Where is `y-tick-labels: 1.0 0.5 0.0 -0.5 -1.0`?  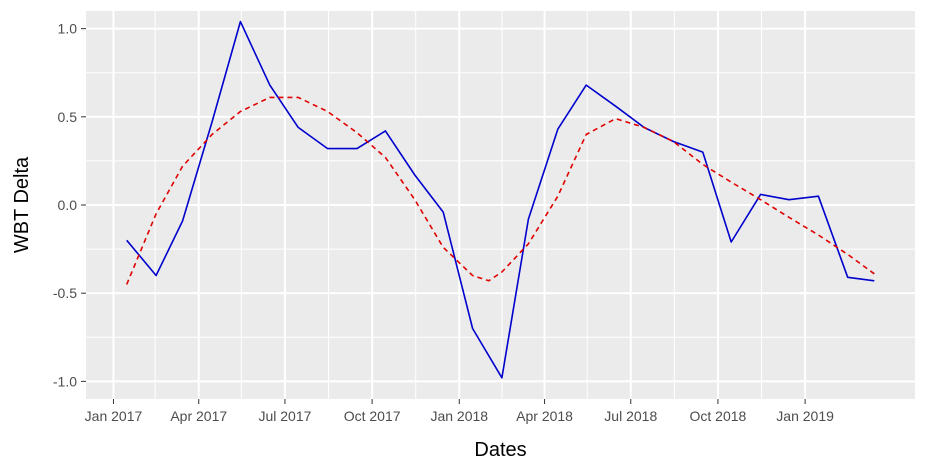
y-tick-labels: 1.0 0.5 0.0 -0.5 -1.0 is located at coordinates (65, 205).